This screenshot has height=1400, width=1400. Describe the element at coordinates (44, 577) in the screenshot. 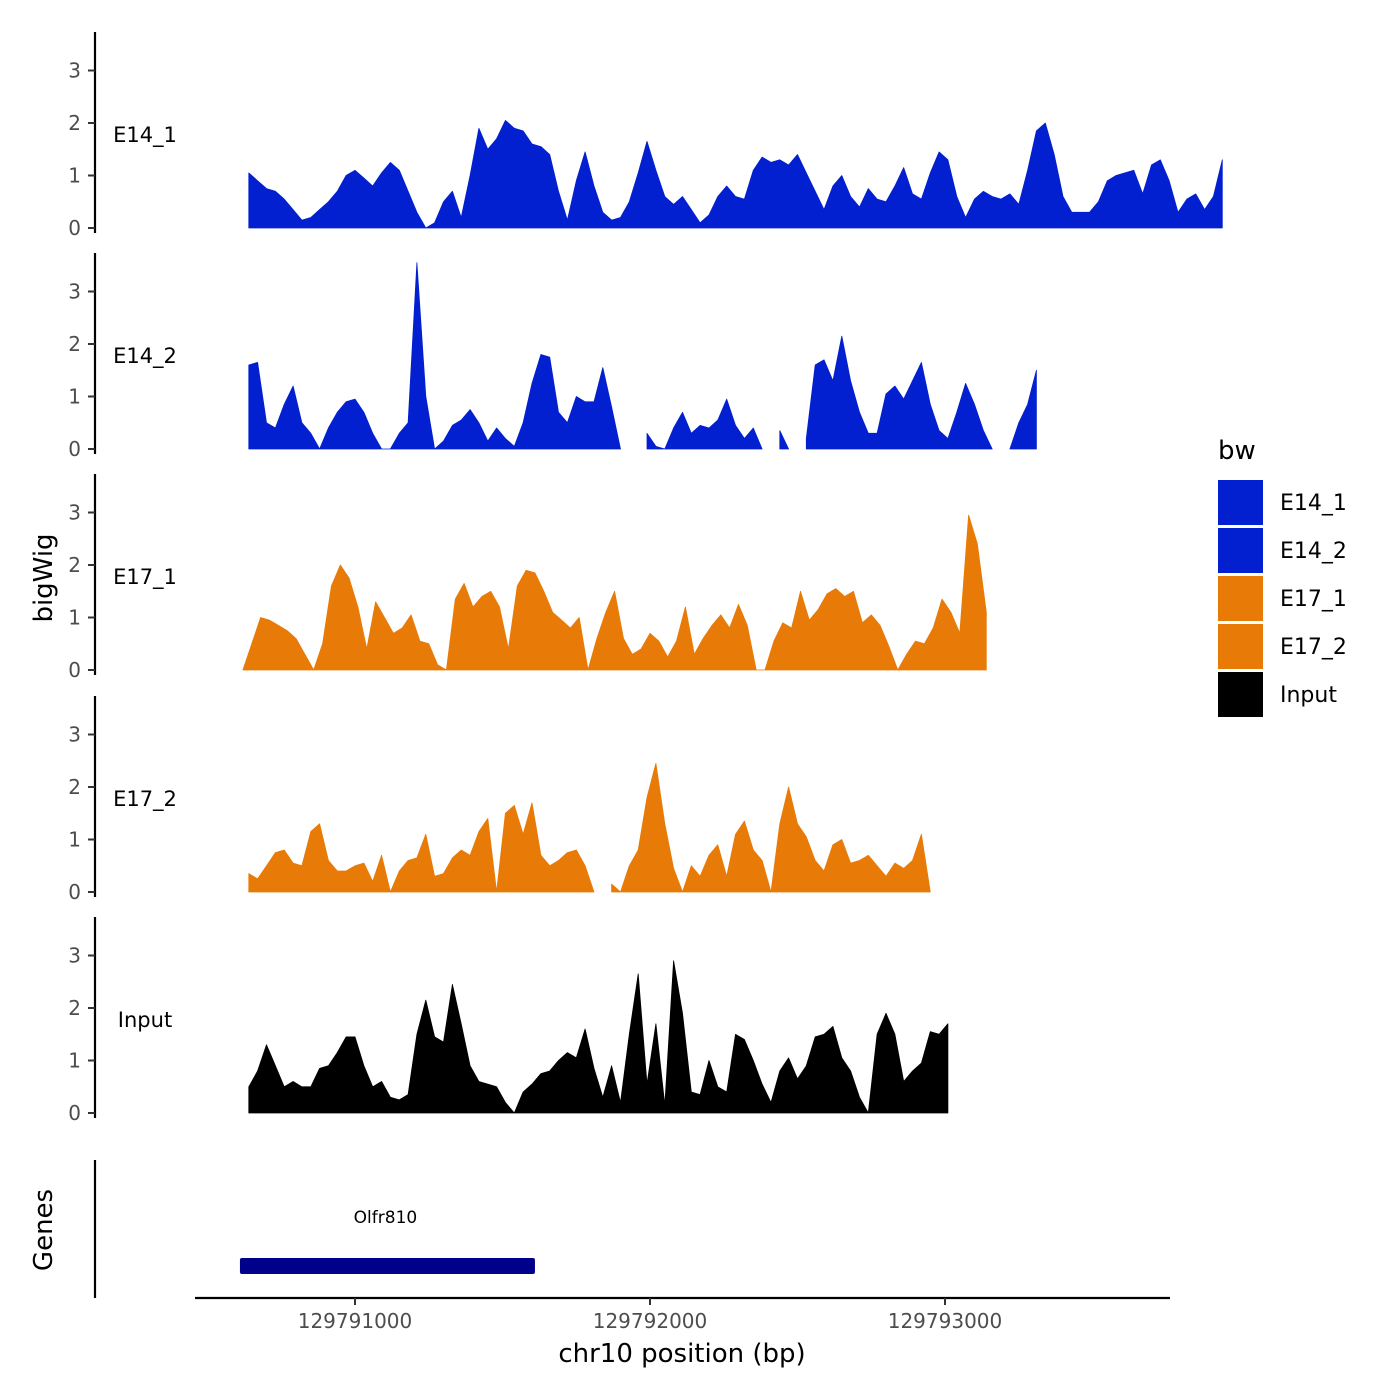

I see `y-axis-title: bigWig` at that location.